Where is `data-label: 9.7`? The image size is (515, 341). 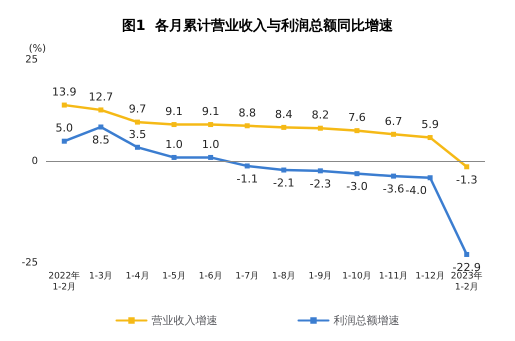
data-label: 9.7 is located at coordinates (137, 109).